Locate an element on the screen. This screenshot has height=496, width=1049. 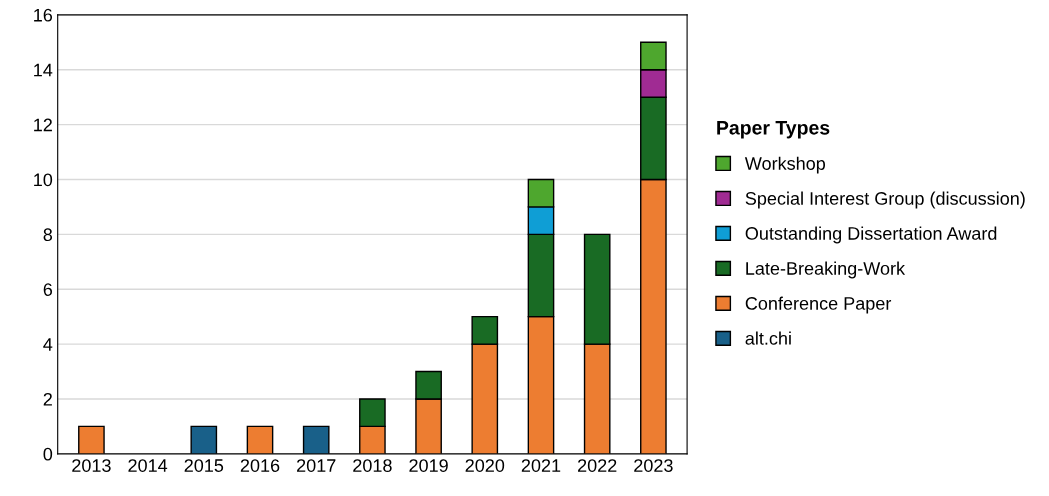
x-tick-label: 2019 is located at coordinates (428, 465).